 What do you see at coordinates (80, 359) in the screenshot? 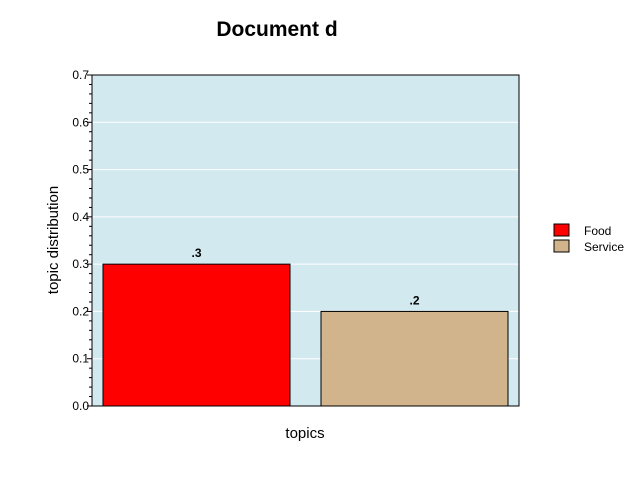
I see `y-tick-label: 0.1` at bounding box center [80, 359].